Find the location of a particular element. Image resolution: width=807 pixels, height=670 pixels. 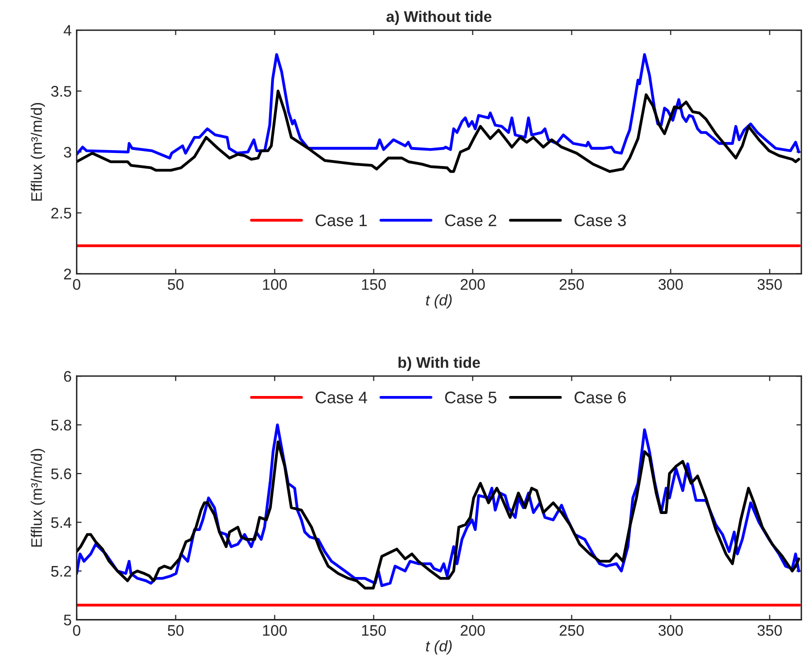

legend-label: Case 3 is located at coordinates (600, 220).